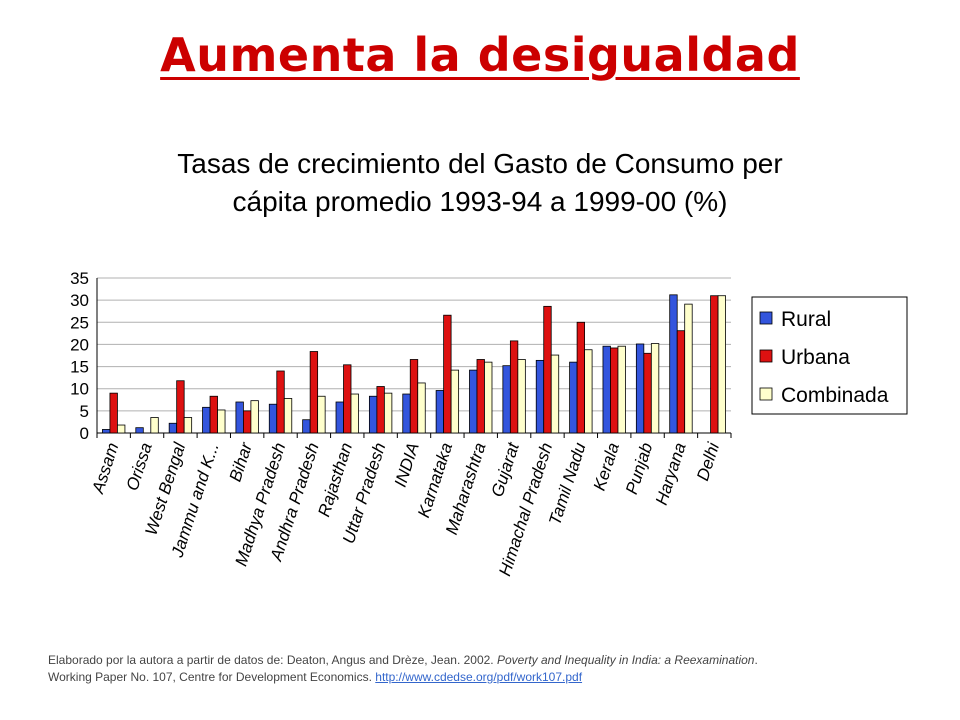 This screenshot has width=960, height=720. What do you see at coordinates (506, 469) in the screenshot?
I see `x-tick-label: Gujarat` at bounding box center [506, 469].